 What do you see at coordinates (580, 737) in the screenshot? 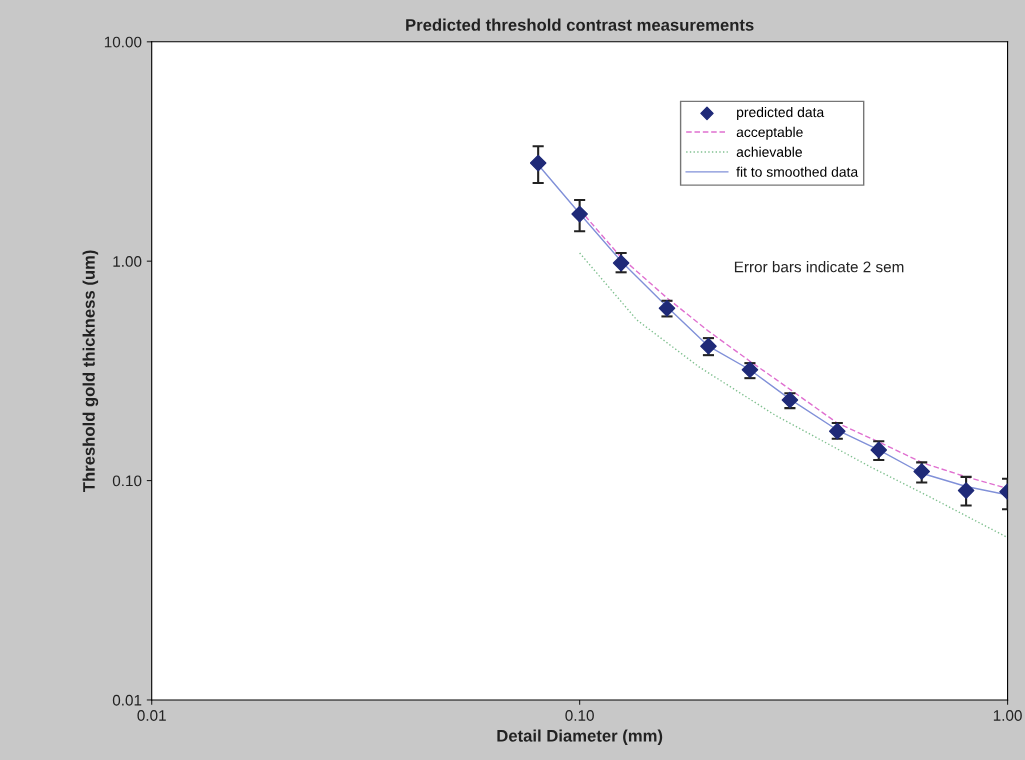
I see `x-axis-title: Detail Diameter (mm)` at bounding box center [580, 737].